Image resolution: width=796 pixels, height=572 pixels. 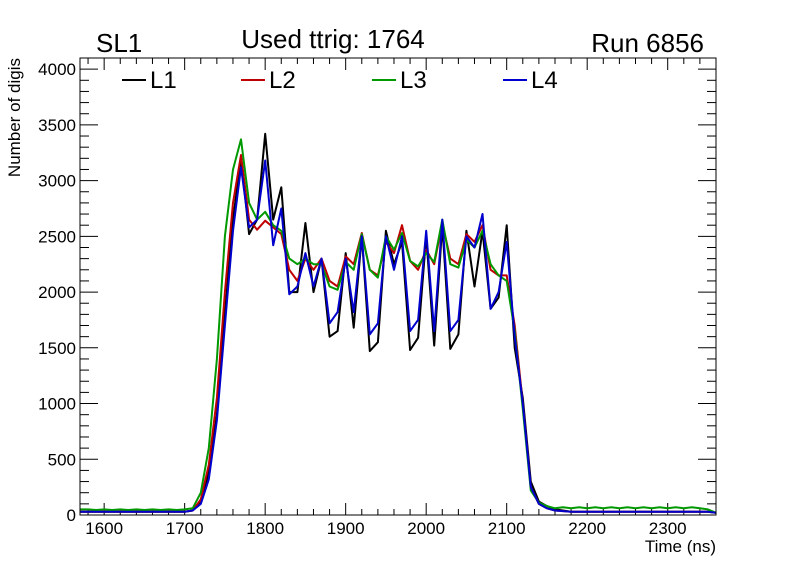 I want to click on superlayer-label: SL1, so click(x=119, y=43).